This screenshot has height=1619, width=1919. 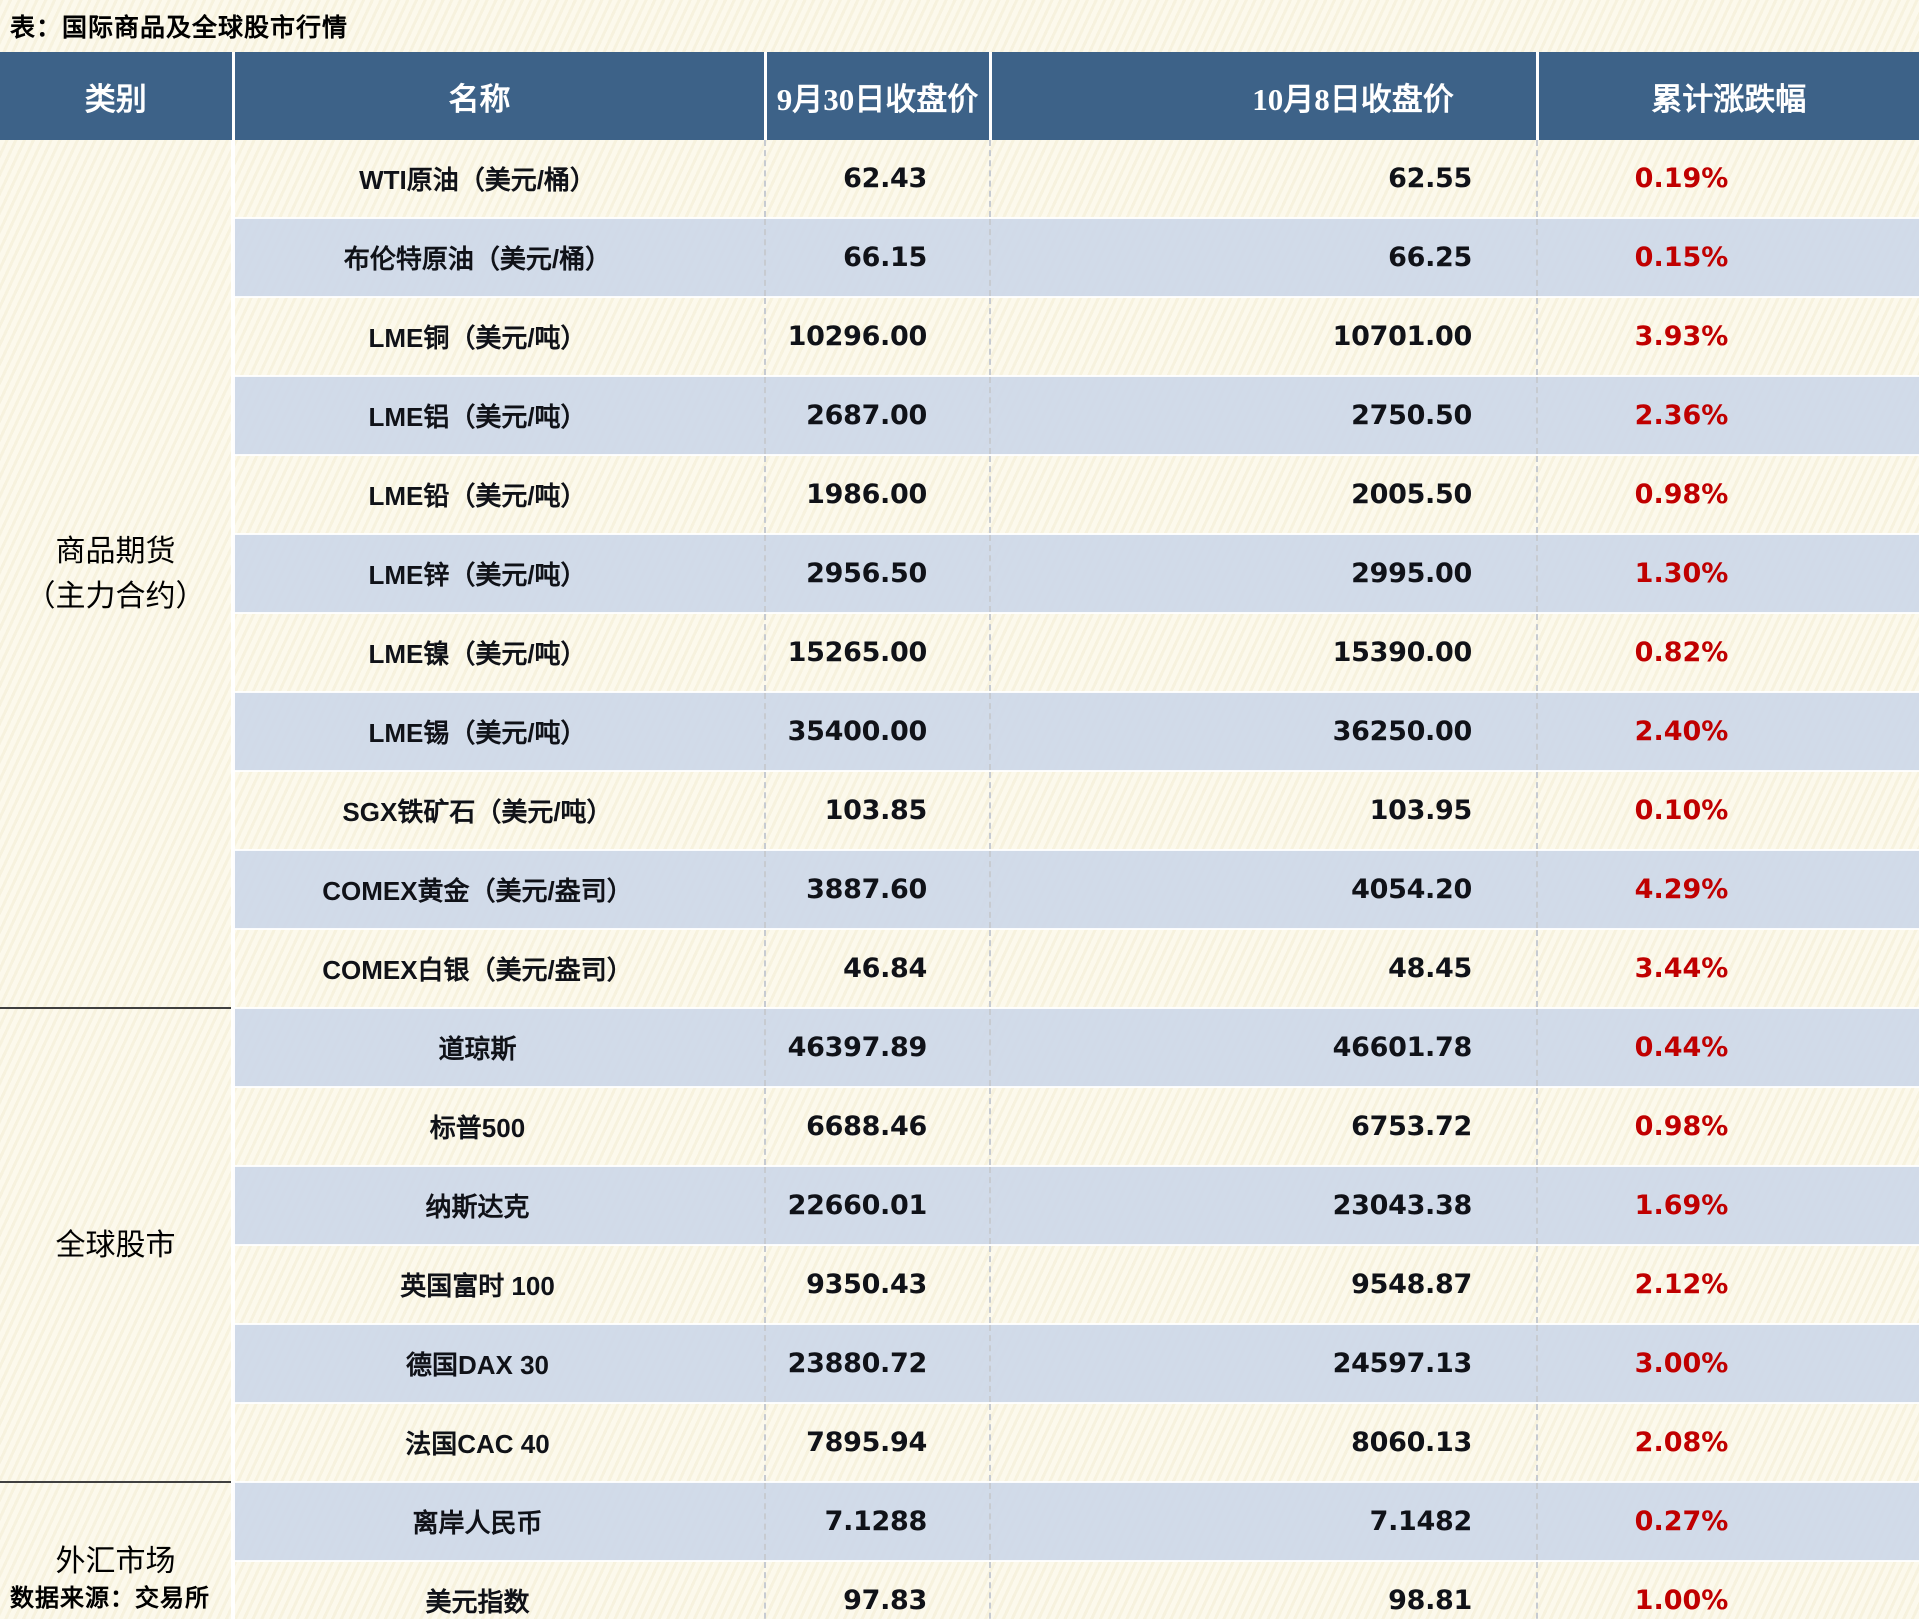 I want to click on cell-close-1008: 24597.13, so click(x=1264, y=1364).